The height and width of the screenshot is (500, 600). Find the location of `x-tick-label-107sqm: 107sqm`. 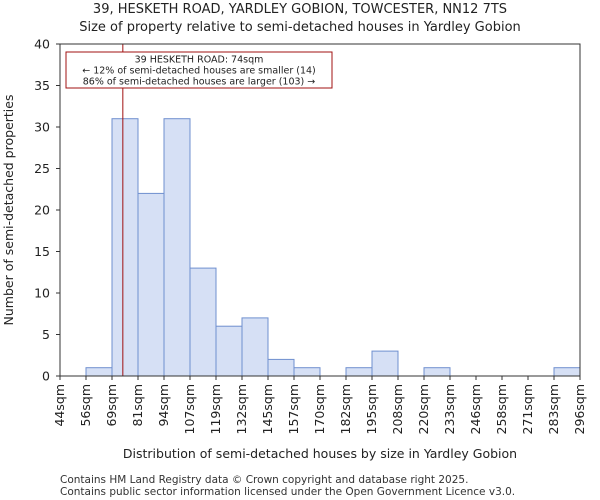

x-tick-label-107sqm: 107sqm is located at coordinates (189, 409).